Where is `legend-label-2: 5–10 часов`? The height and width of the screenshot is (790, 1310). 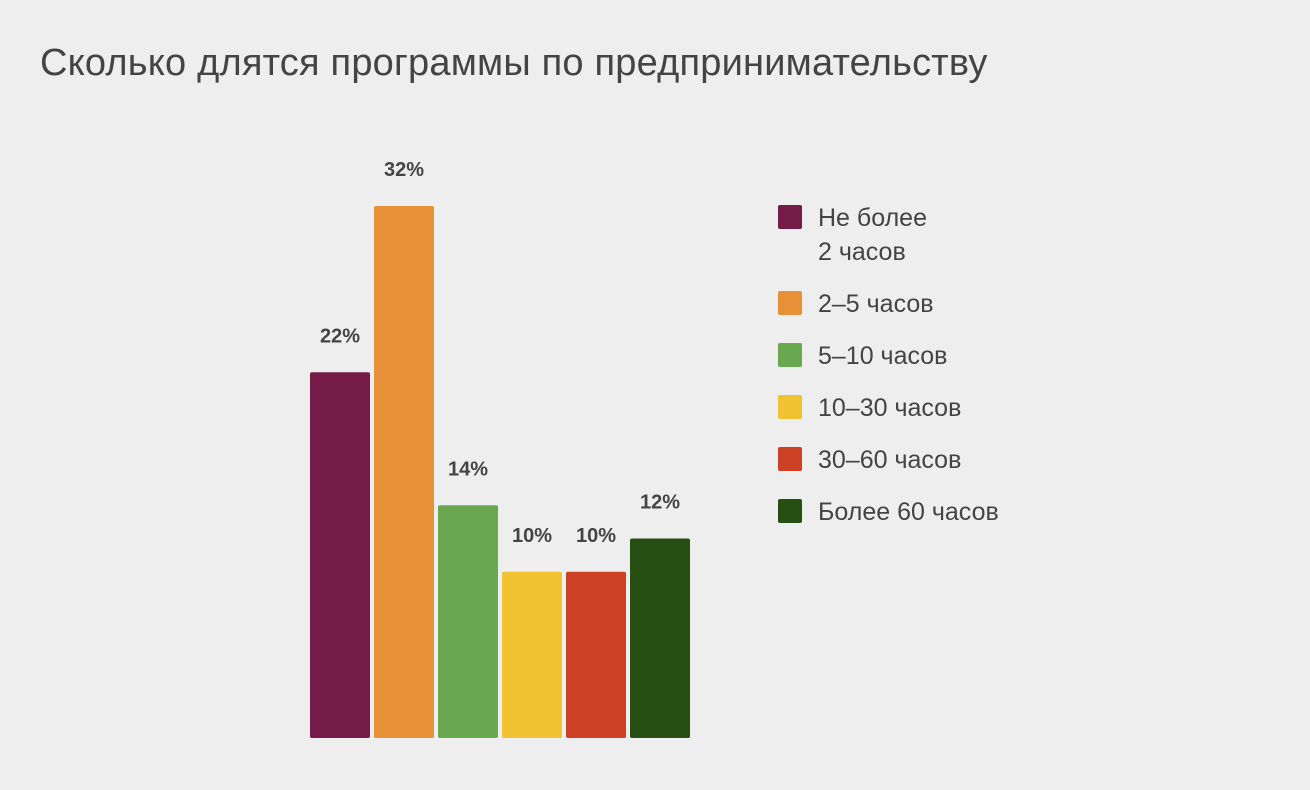
legend-label-2: 5–10 часов is located at coordinates (883, 356).